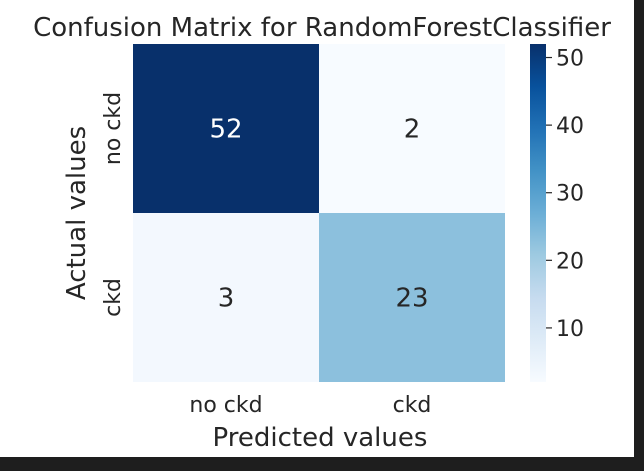 The height and width of the screenshot is (471, 644). I want to click on colorbar-tick-label: 10, so click(570, 329).